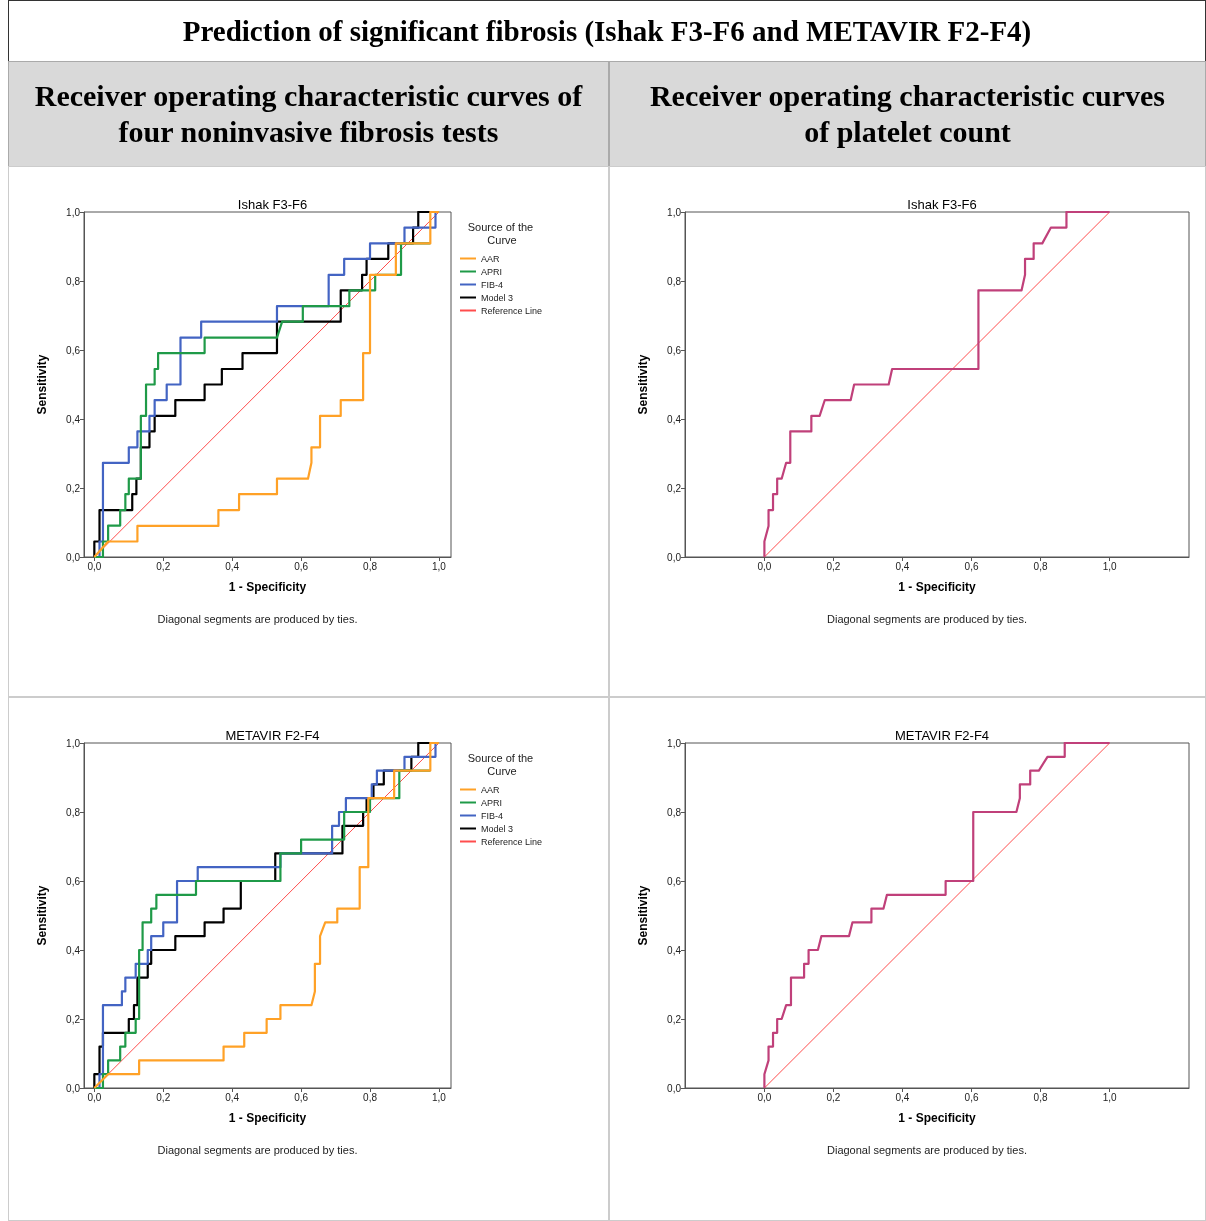 The image size is (1206, 1221). Describe the element at coordinates (907, 114) in the screenshot. I see `text: Receiver operating characteristic curves of platelet count` at that location.